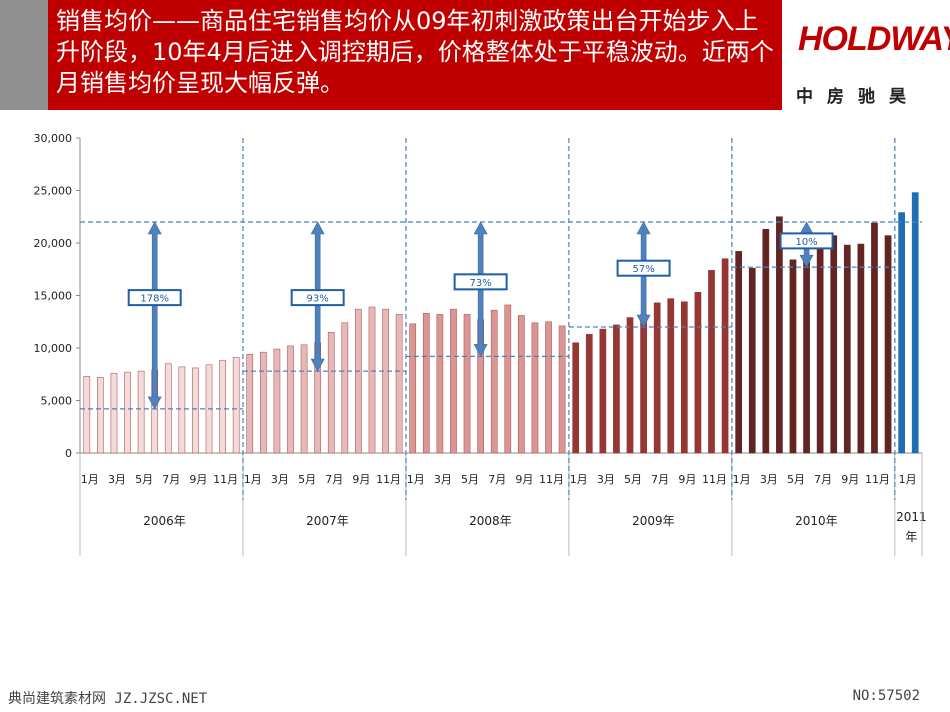 This screenshot has width=950, height=712. Describe the element at coordinates (653, 521) in the screenshot. I see `year-label: 2009年` at that location.